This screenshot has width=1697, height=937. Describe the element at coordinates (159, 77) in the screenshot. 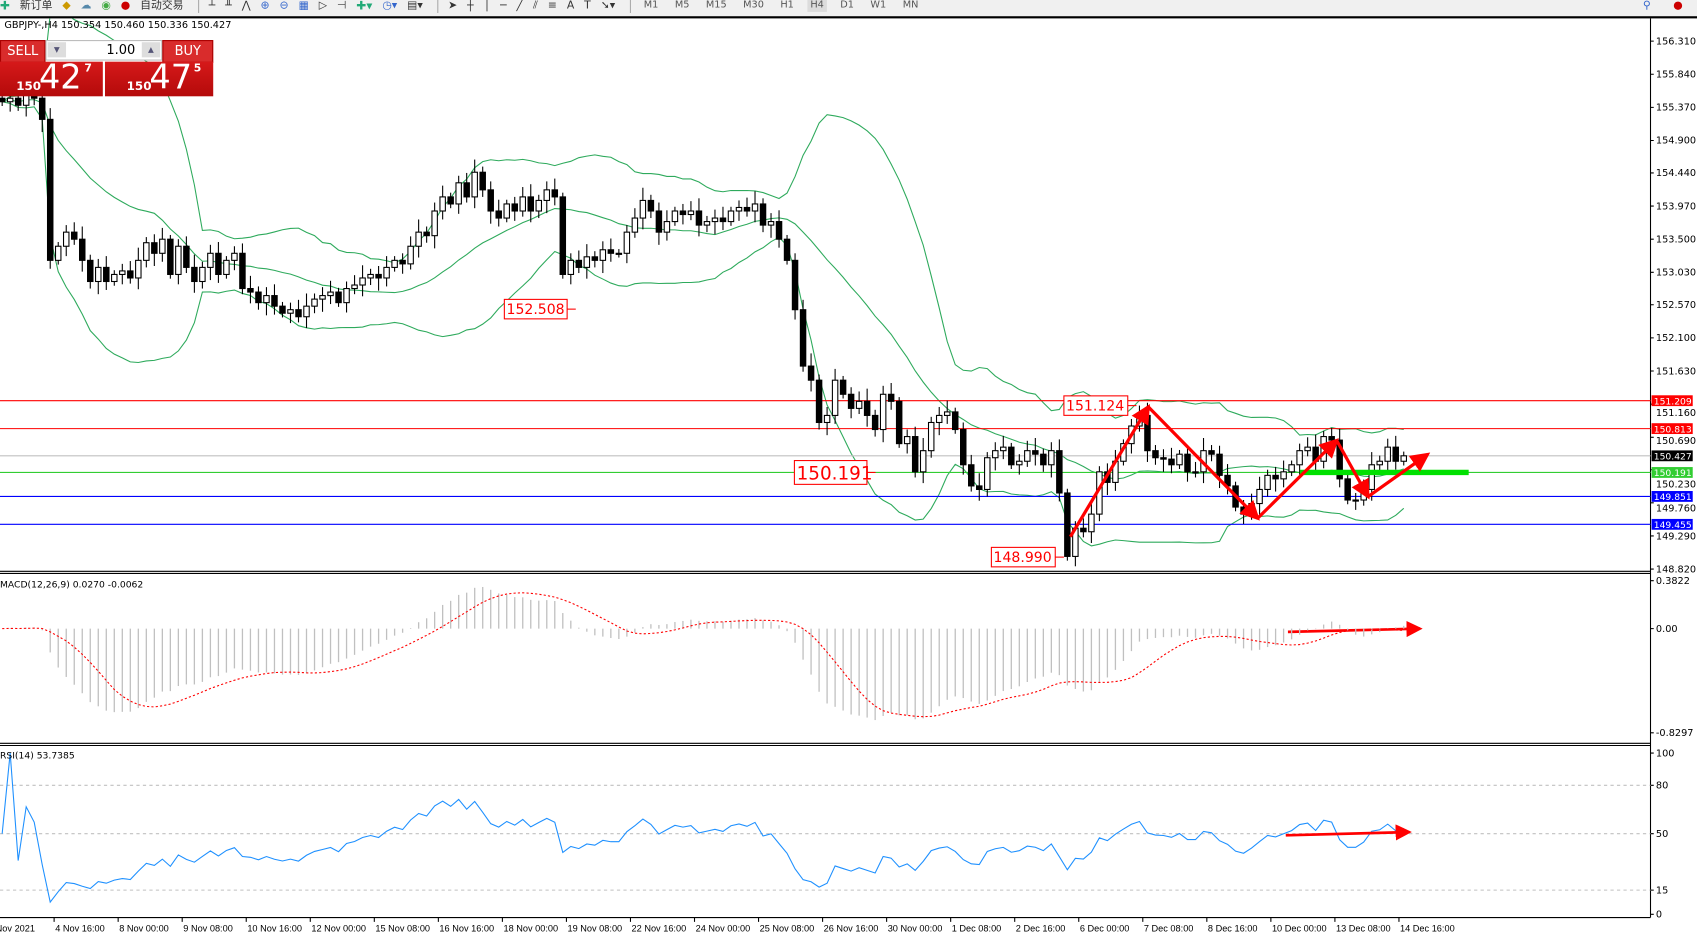

I see `buy-price: 150 47 5` at that location.